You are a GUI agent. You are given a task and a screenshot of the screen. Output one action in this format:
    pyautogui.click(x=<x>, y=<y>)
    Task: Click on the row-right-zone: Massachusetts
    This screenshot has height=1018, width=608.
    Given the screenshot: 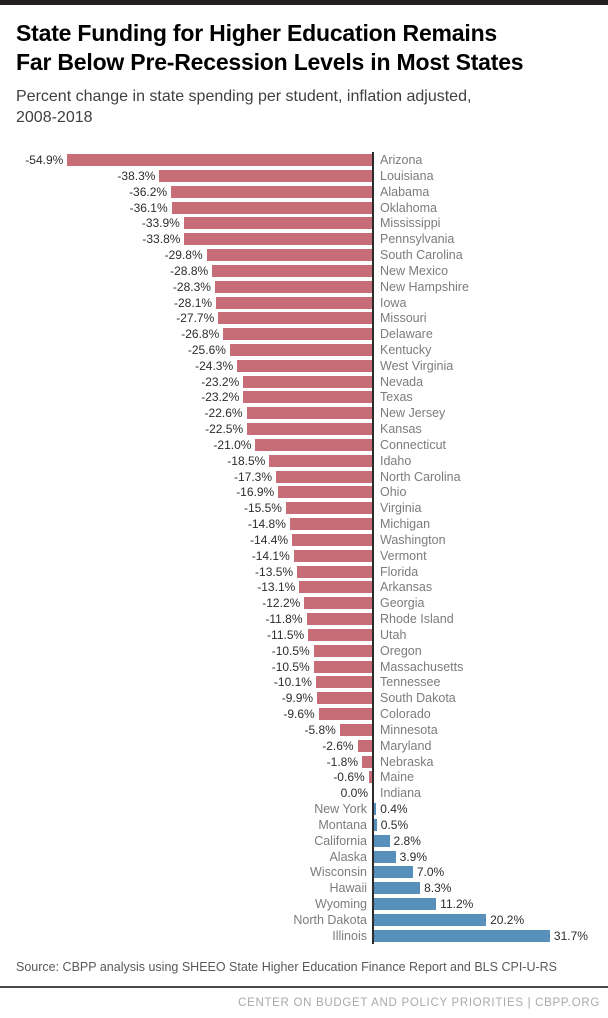 What is the action you would take?
    pyautogui.click(x=482, y=667)
    